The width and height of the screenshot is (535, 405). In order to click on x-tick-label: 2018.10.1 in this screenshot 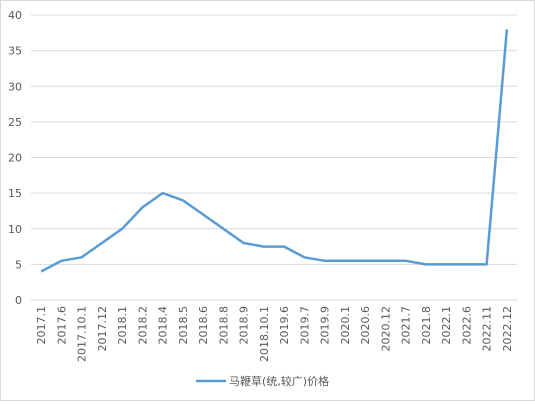, I will do `click(264, 334)`.